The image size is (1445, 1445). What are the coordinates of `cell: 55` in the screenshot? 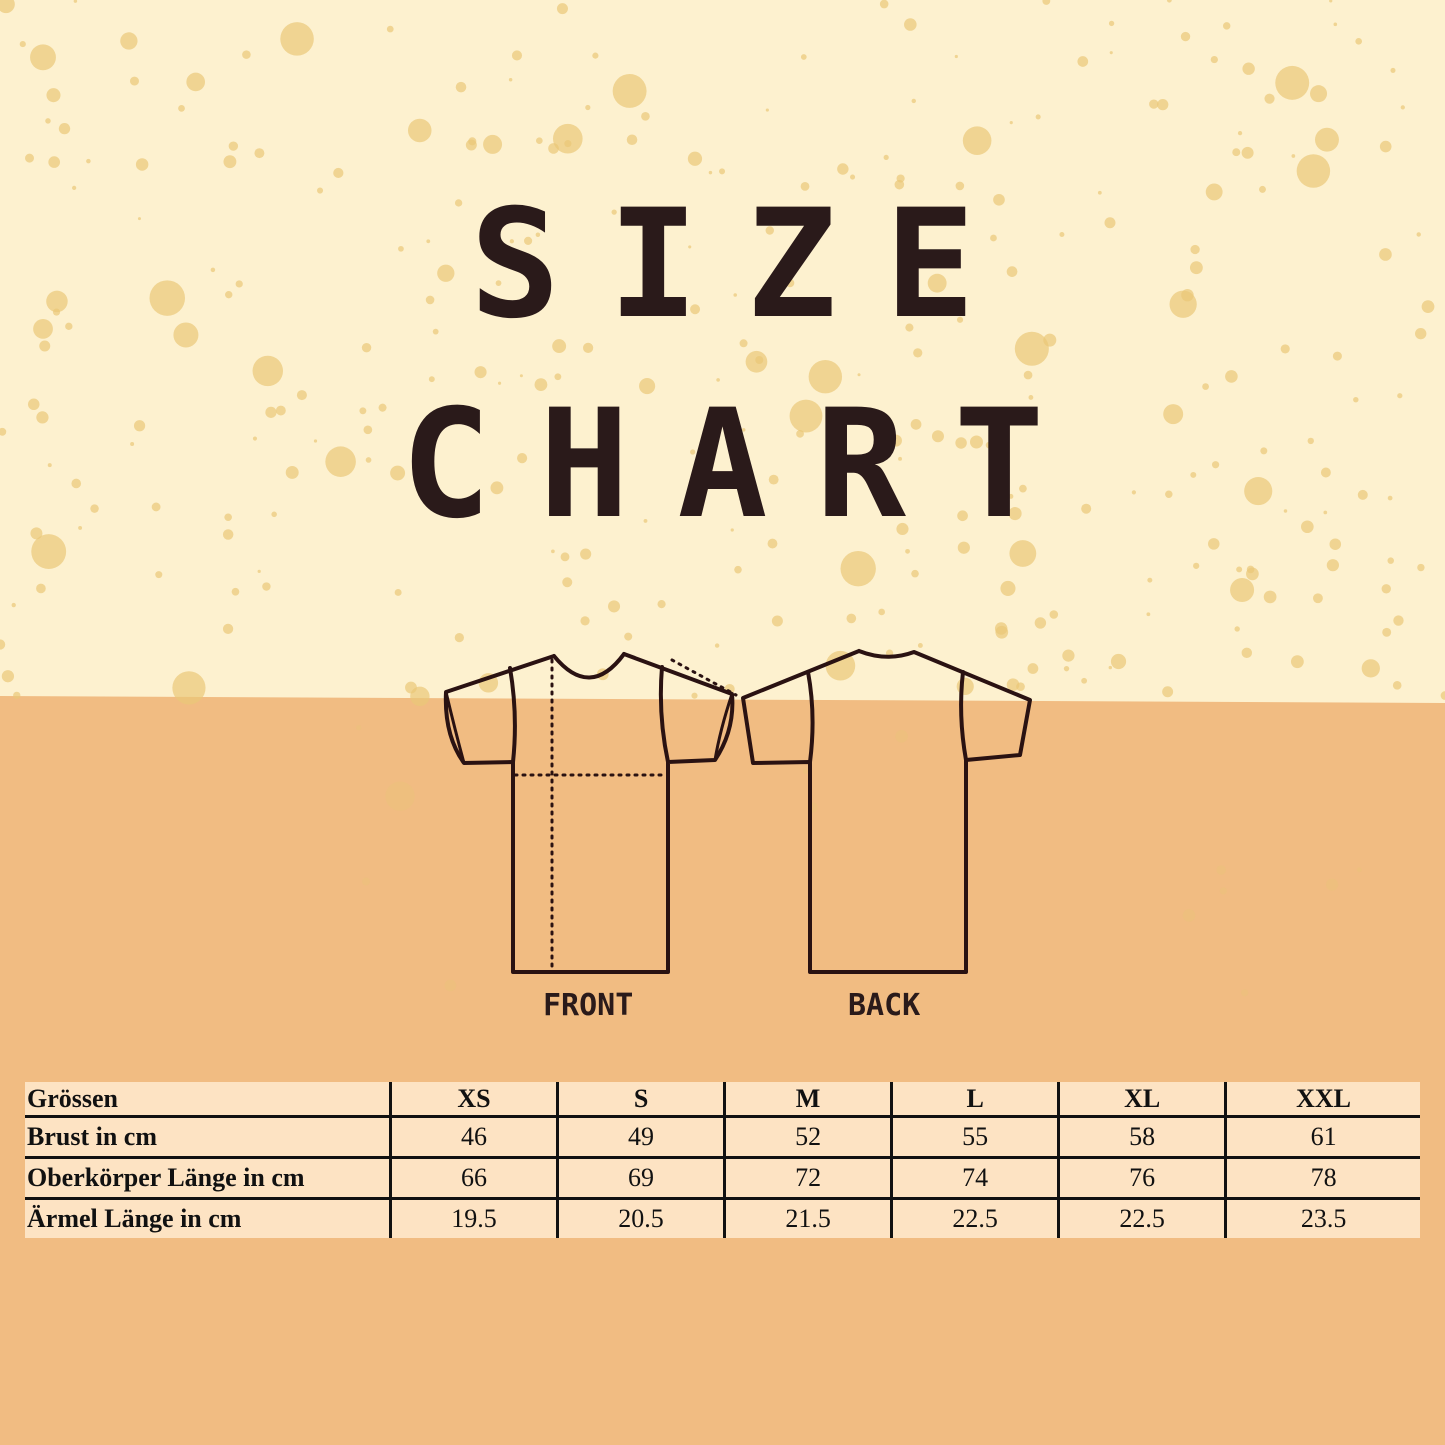 It's located at (974, 1136).